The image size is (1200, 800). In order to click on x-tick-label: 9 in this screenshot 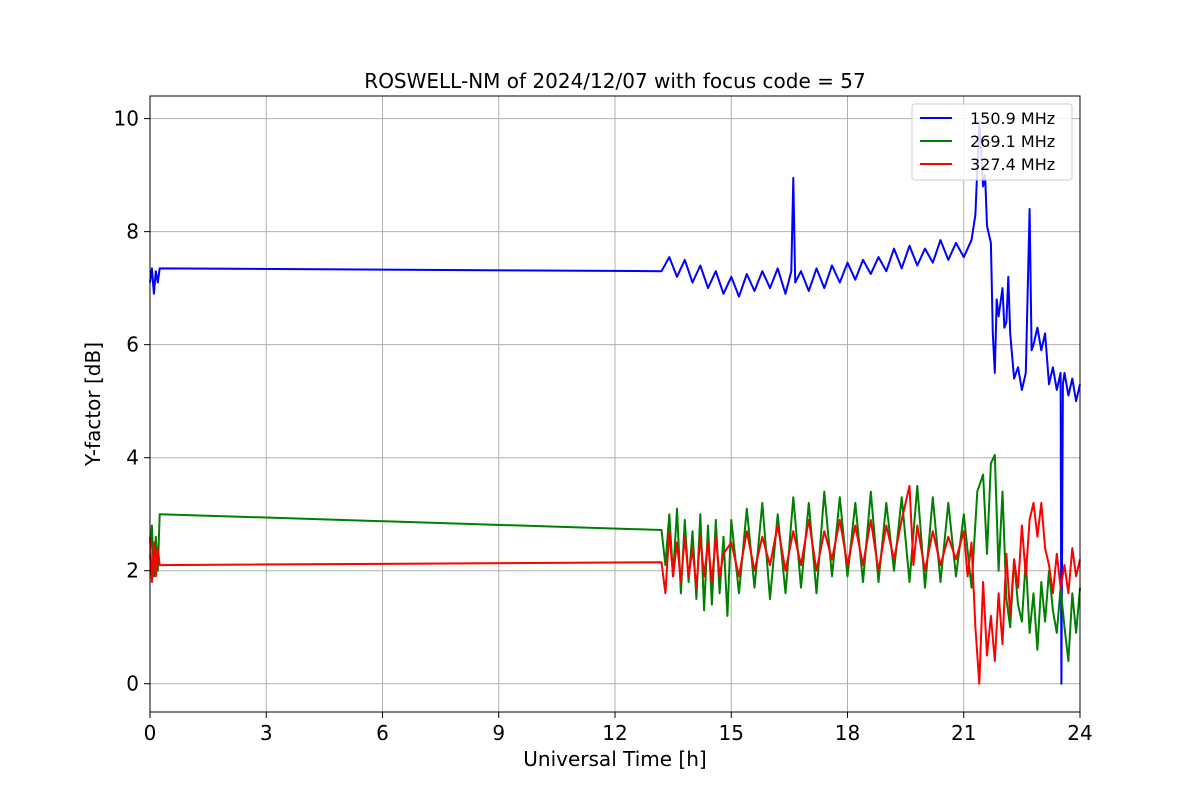, I will do `click(498, 733)`.